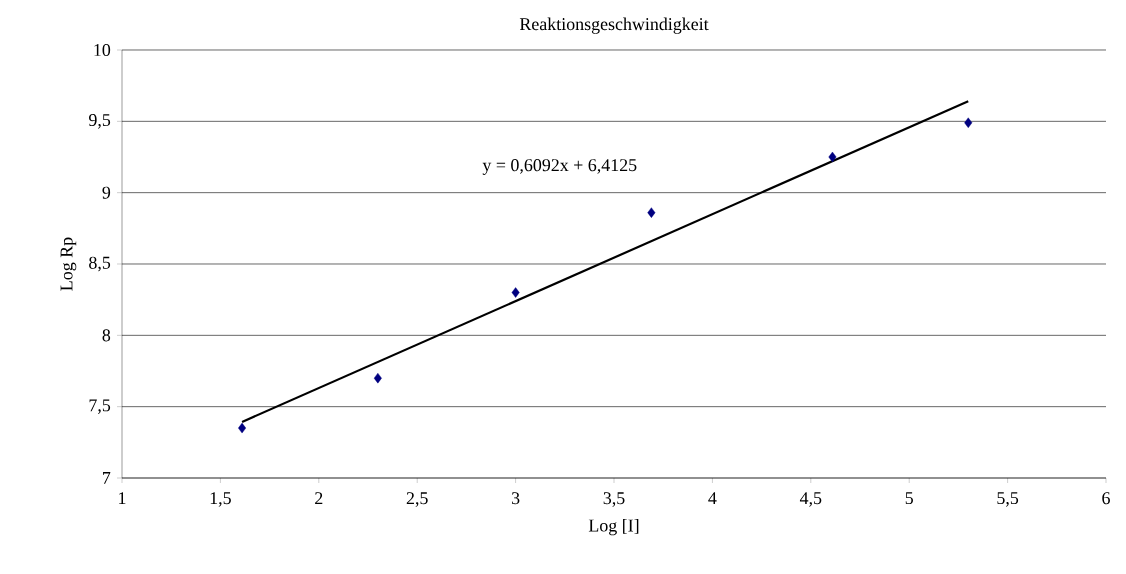 The image size is (1126, 574). Describe the element at coordinates (909, 498) in the screenshot. I see `x-tick-label: 5` at that location.